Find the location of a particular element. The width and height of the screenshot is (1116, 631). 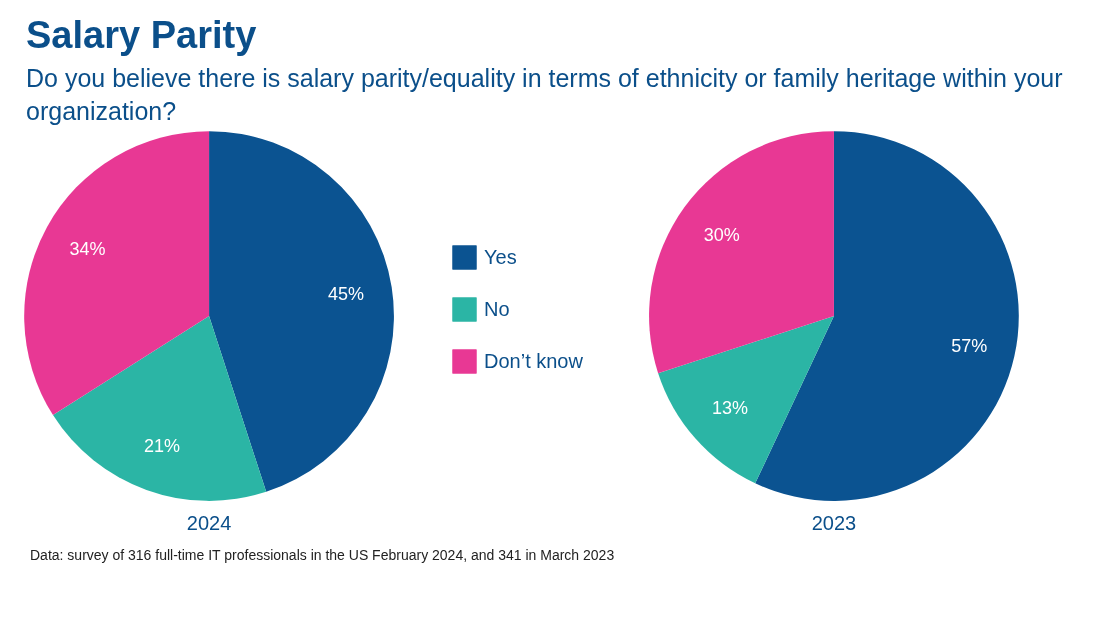

legend-label: Yes is located at coordinates (500, 257).